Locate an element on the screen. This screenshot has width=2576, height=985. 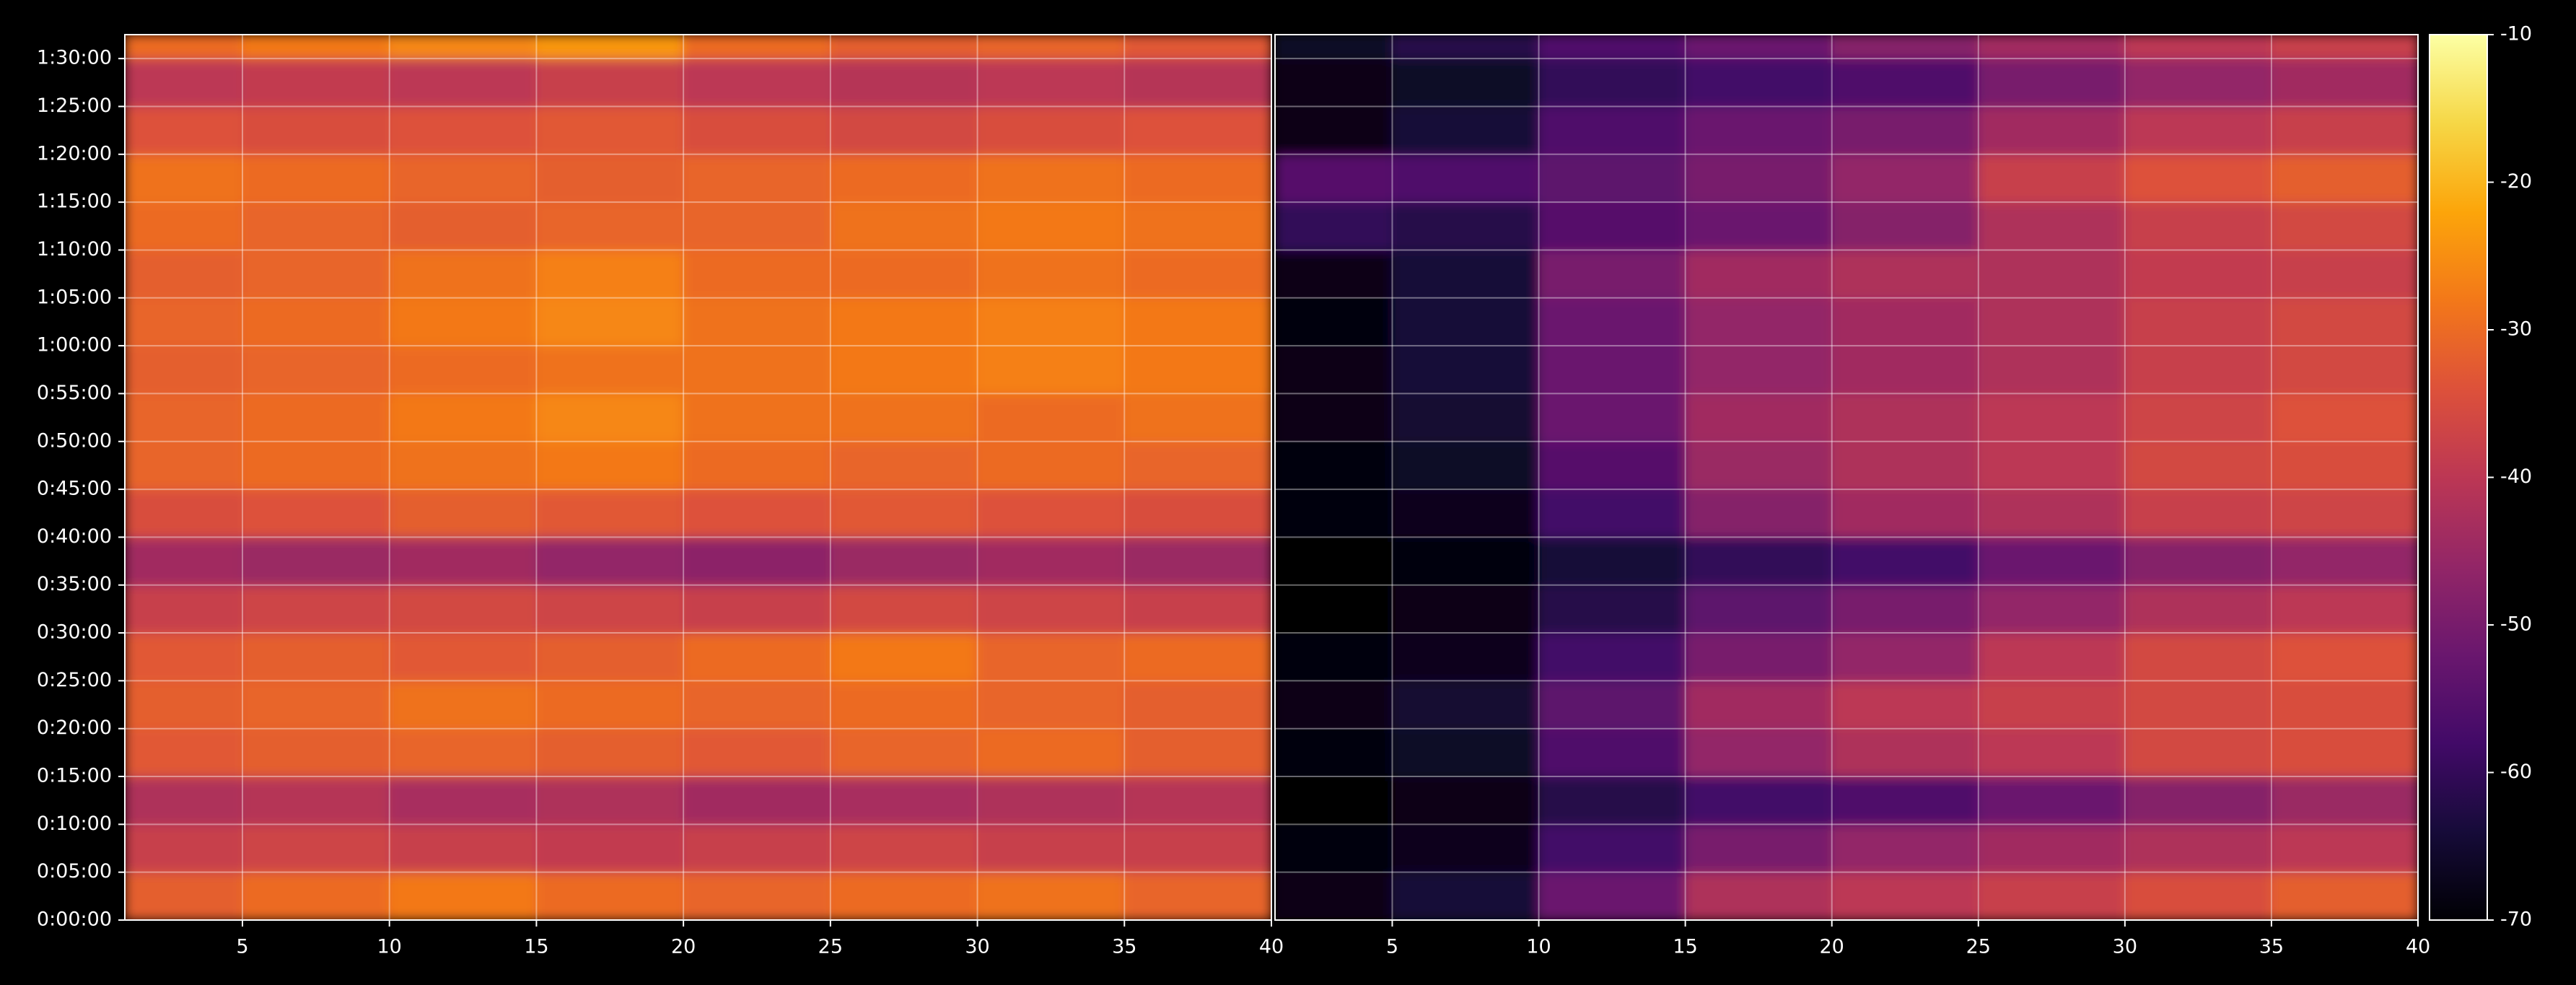
colorbar-tick-label: -70 is located at coordinates (2516, 920).